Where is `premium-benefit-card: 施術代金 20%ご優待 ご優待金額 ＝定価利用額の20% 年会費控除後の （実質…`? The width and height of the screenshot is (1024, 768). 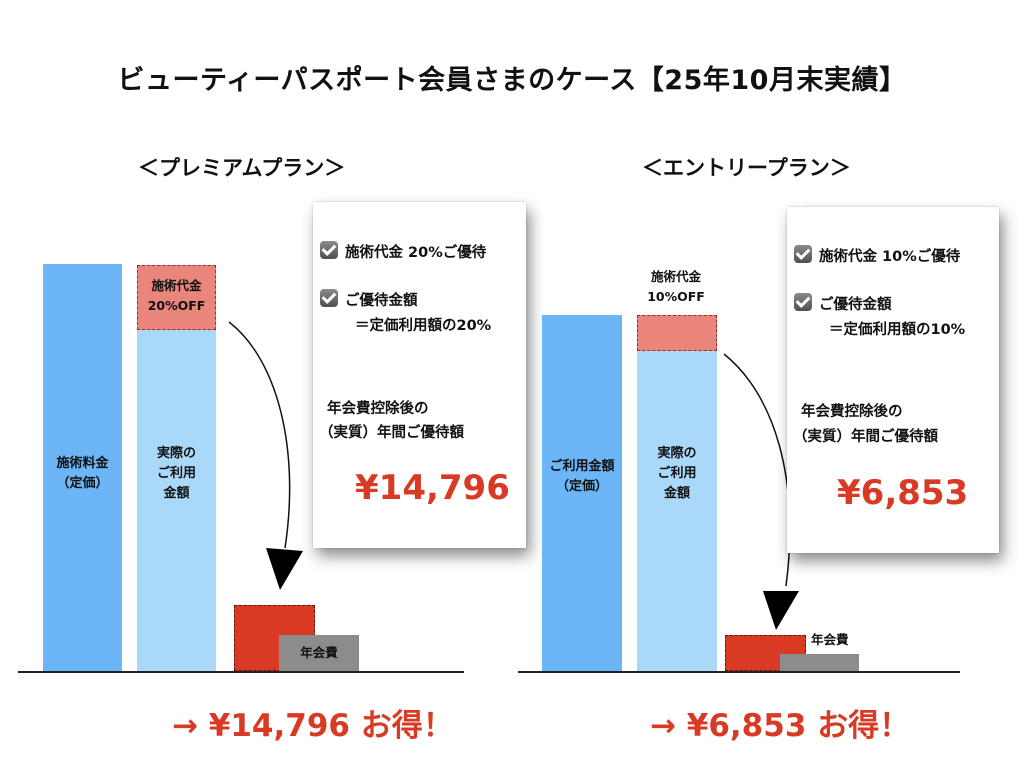
premium-benefit-card: 施術代金 20%ご優待 ご優待金額 ＝定価利用額の20% 年会費控除後の （実質… is located at coordinates (419, 375).